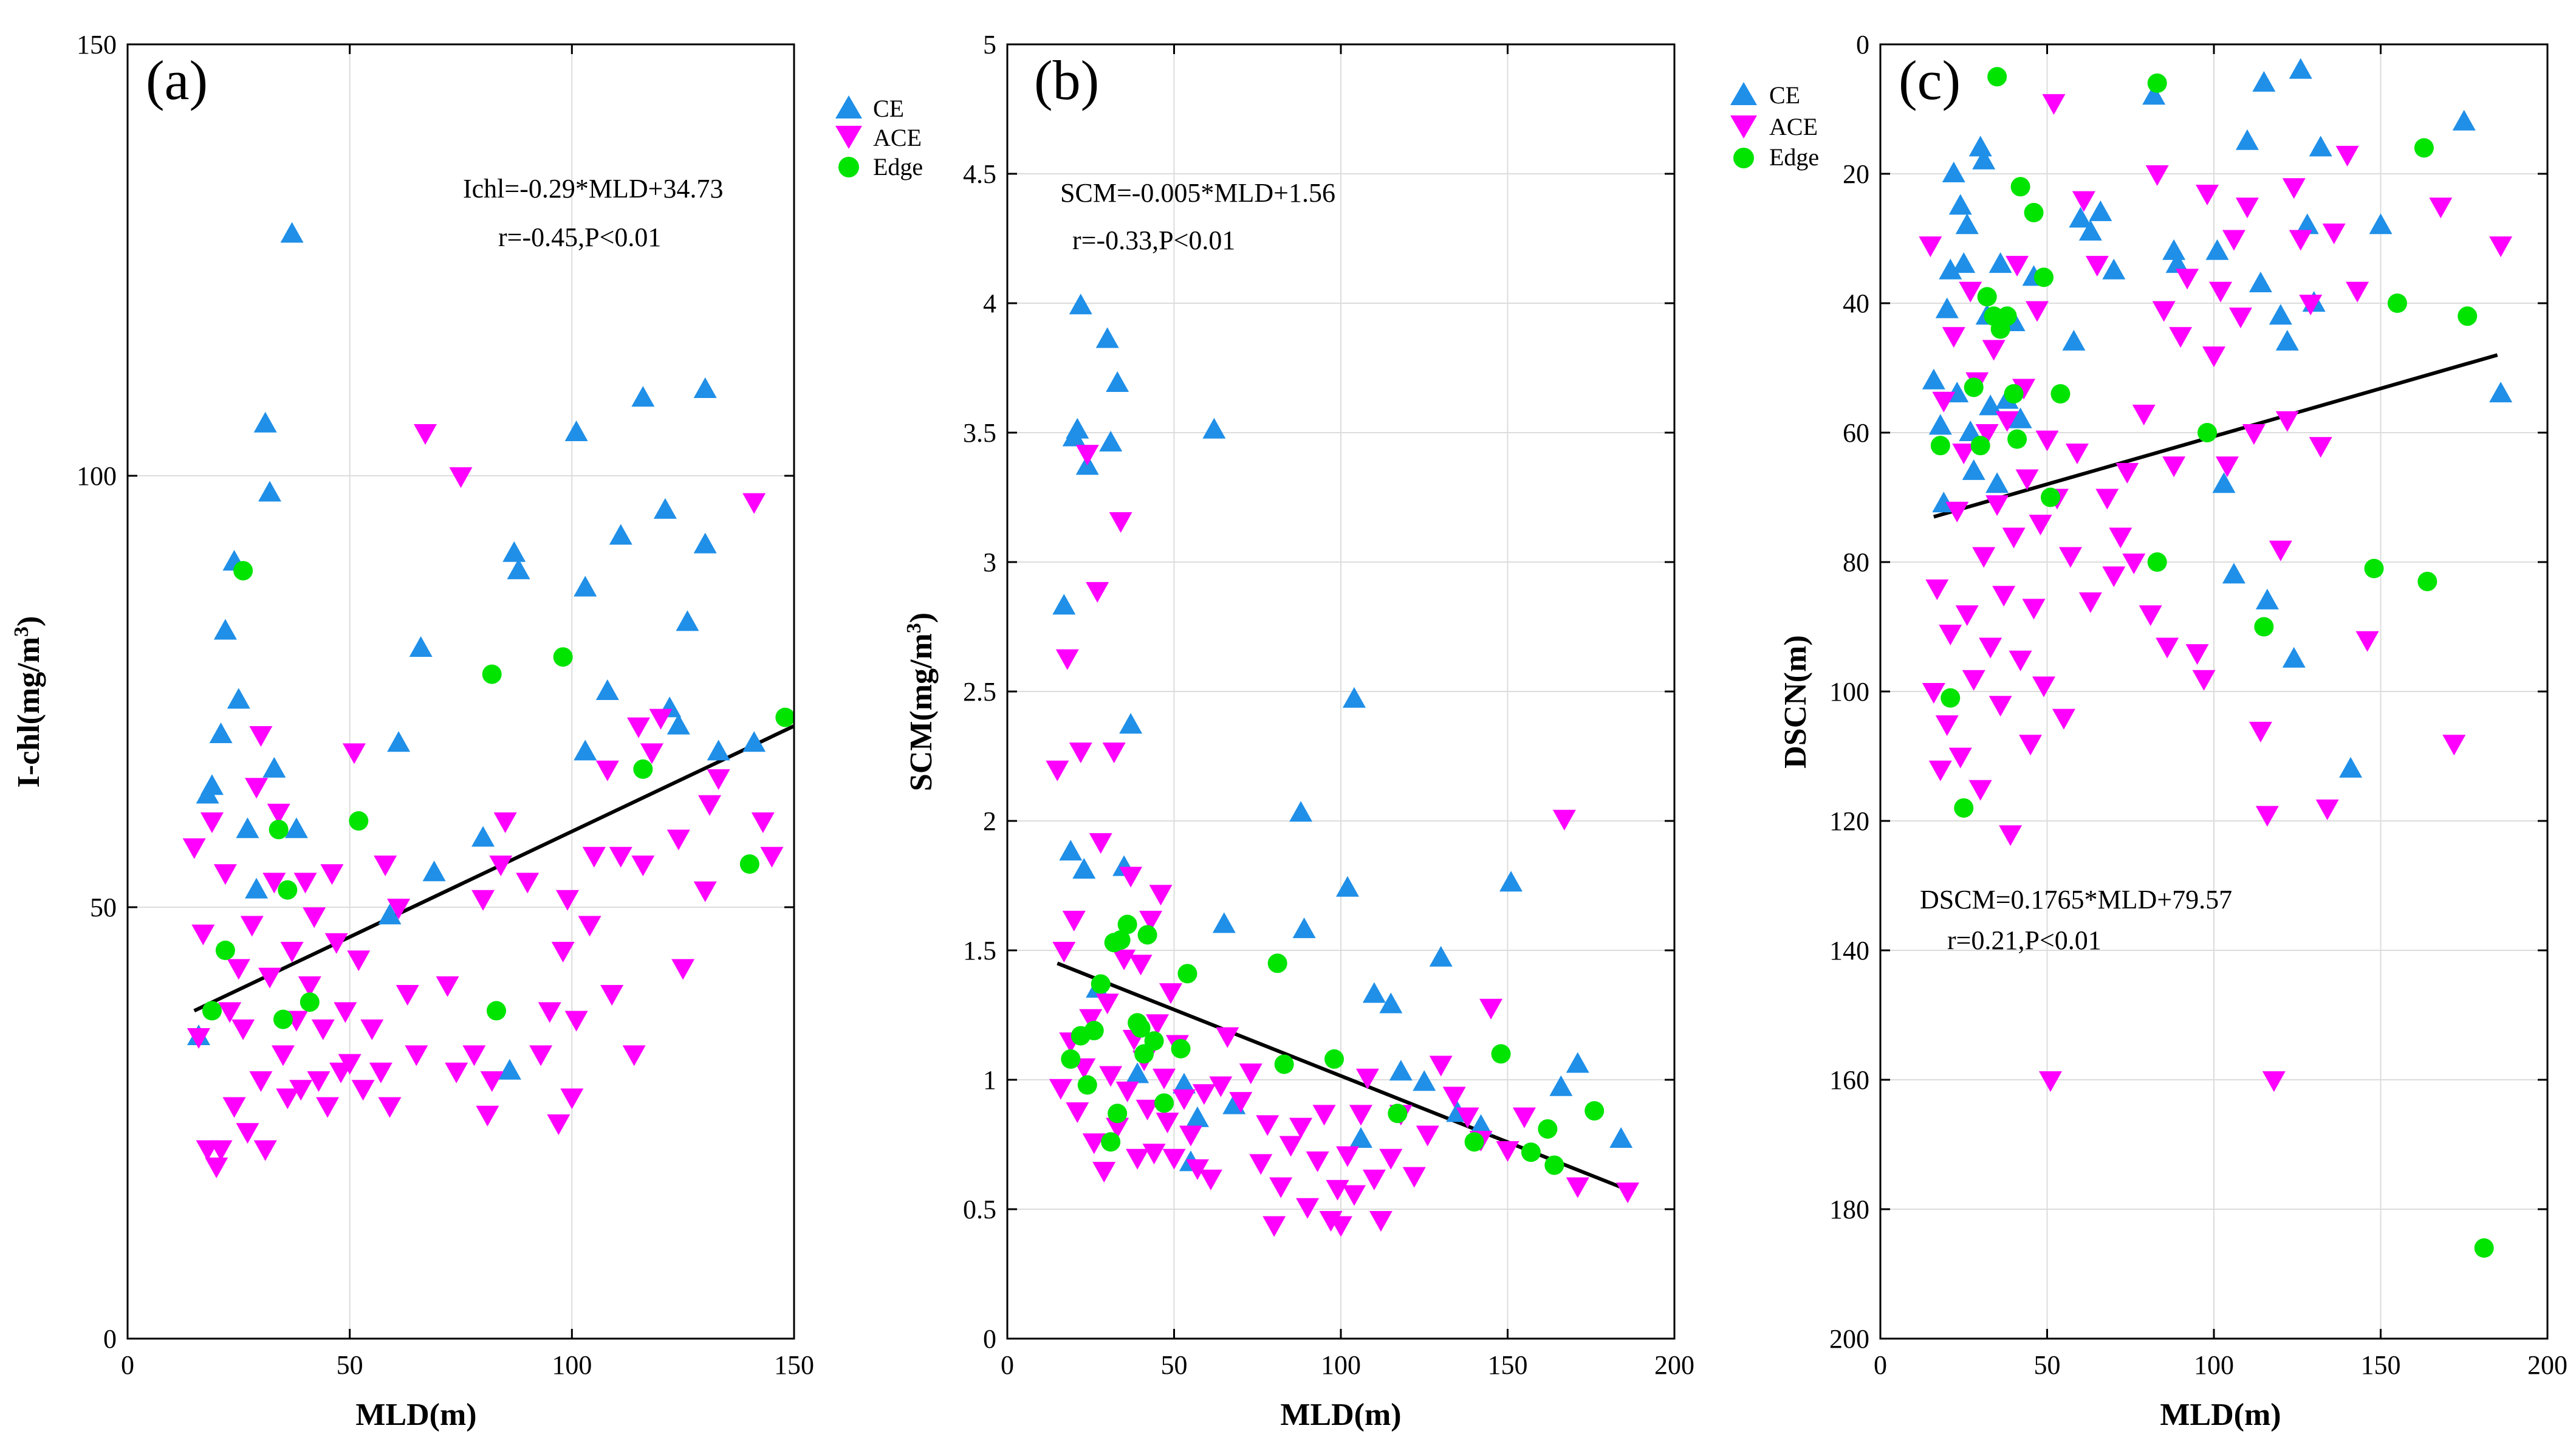 This screenshot has width=2576, height=1448. What do you see at coordinates (22, 632) in the screenshot?
I see `panel-a-y-axis-label-sup: 3` at bounding box center [22, 632].